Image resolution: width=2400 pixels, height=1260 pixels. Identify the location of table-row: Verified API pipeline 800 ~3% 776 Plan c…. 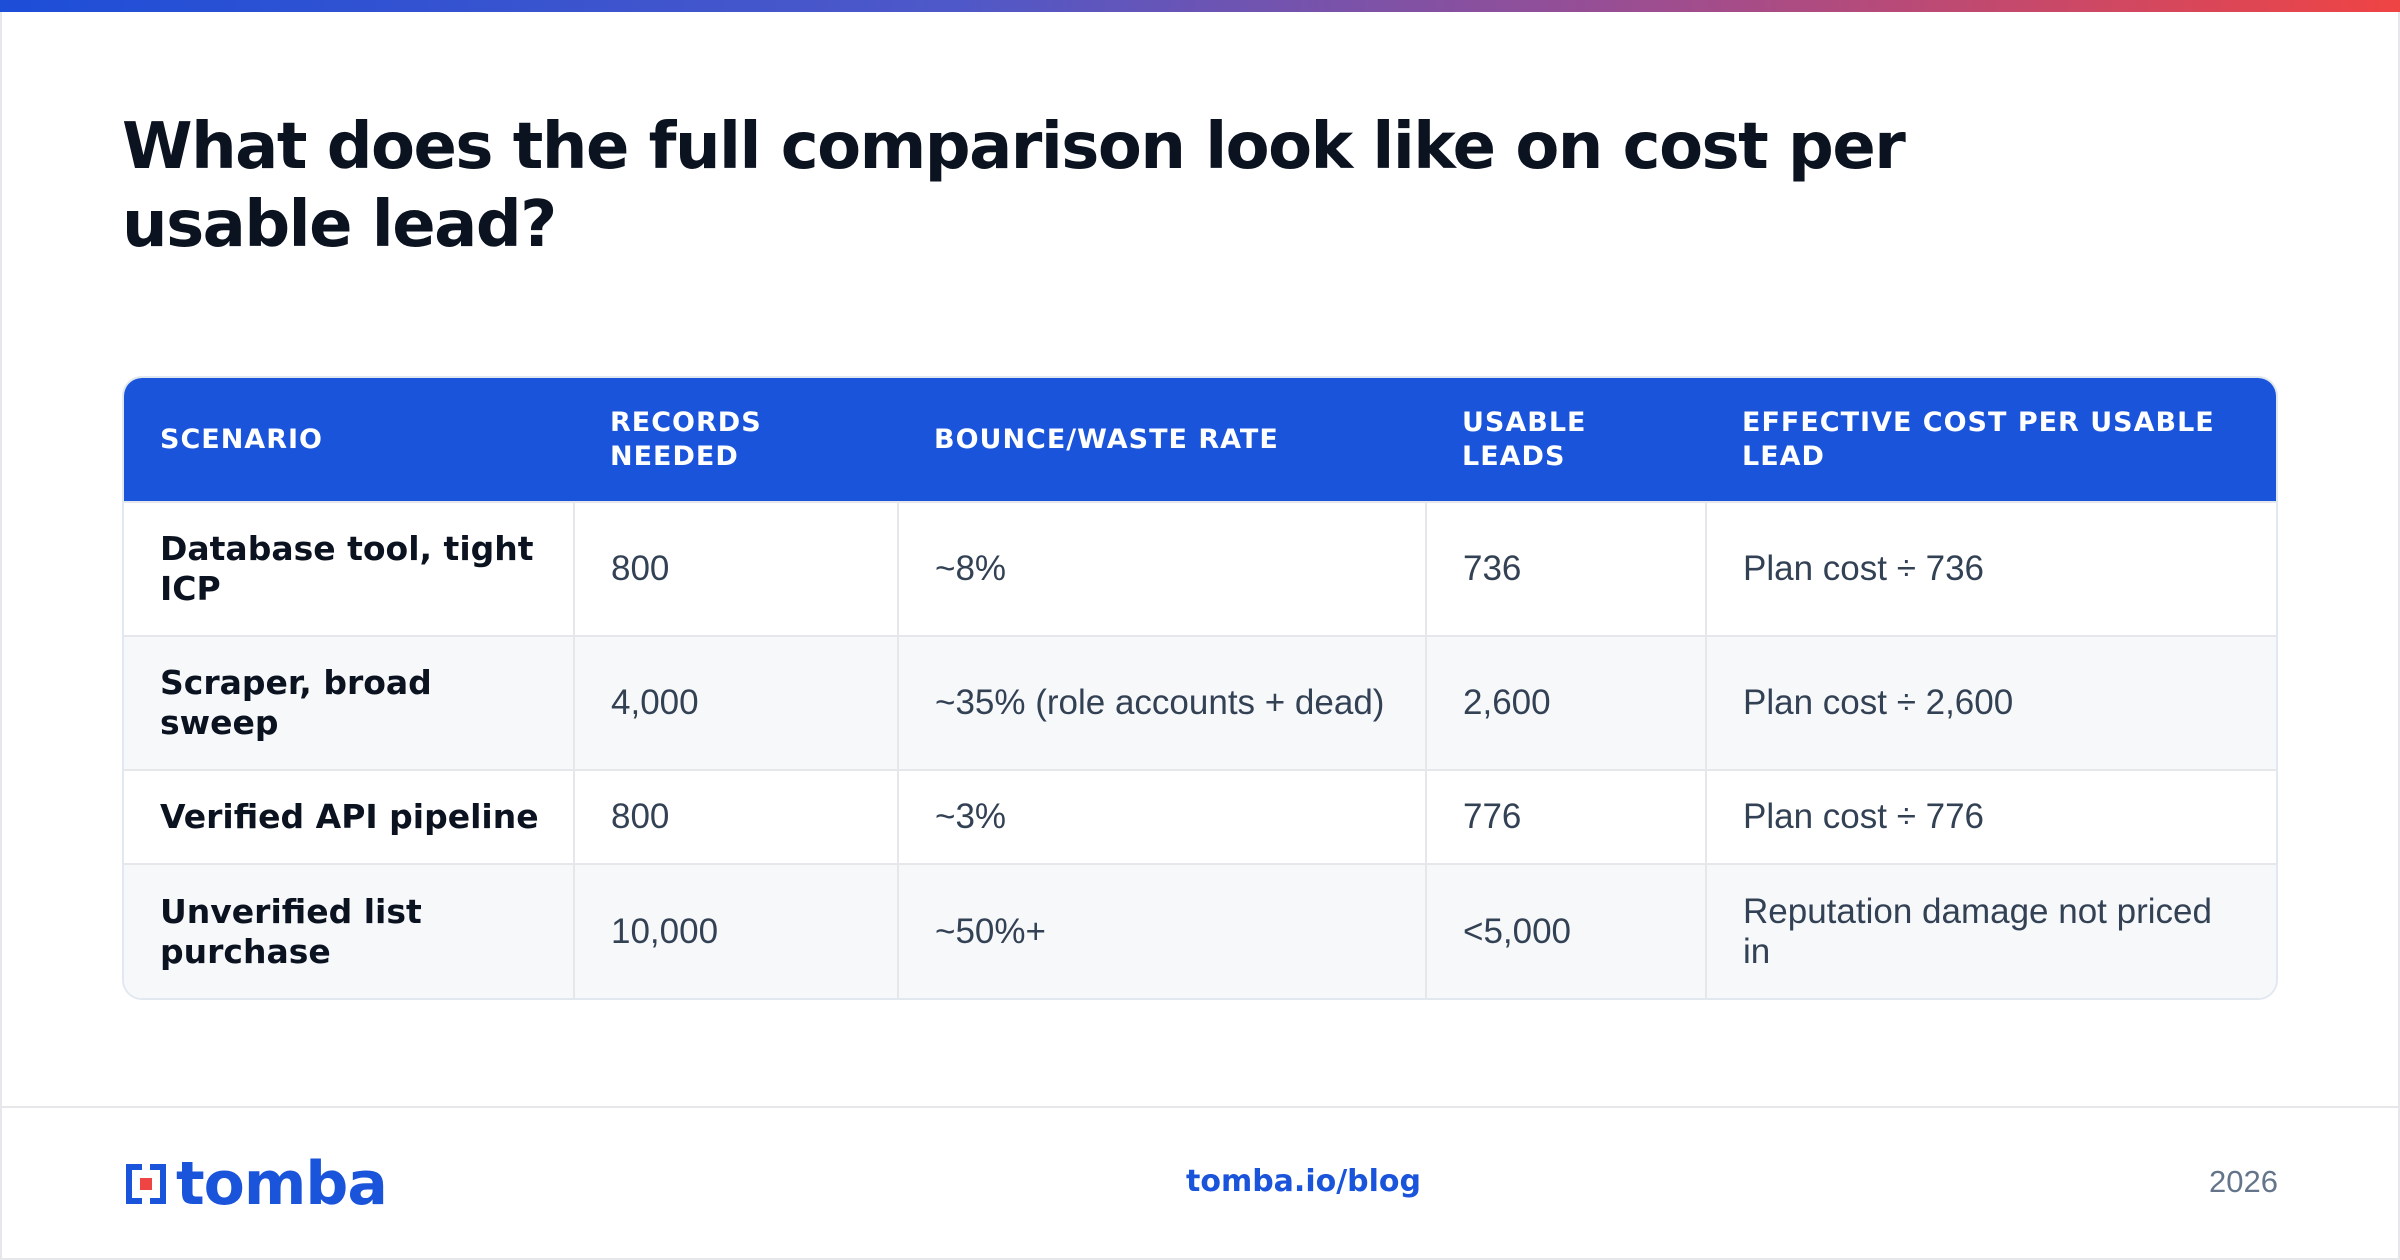
(1200, 816).